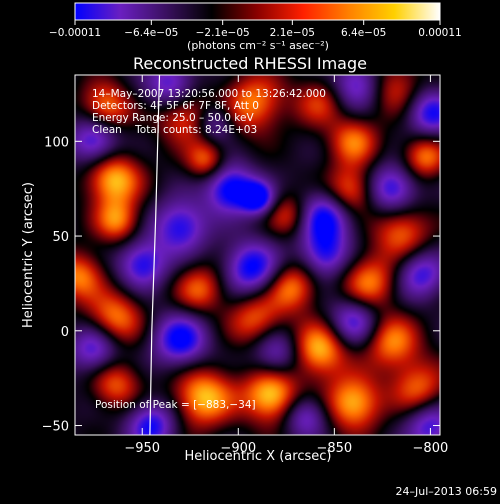  I want to click on colorbar-tick-label: −6.4e−05, so click(151, 33).